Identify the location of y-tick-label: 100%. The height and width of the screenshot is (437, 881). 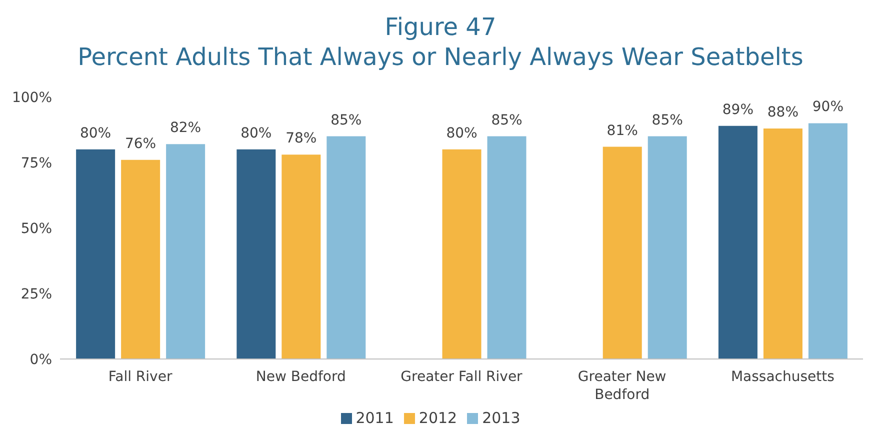
(32, 98).